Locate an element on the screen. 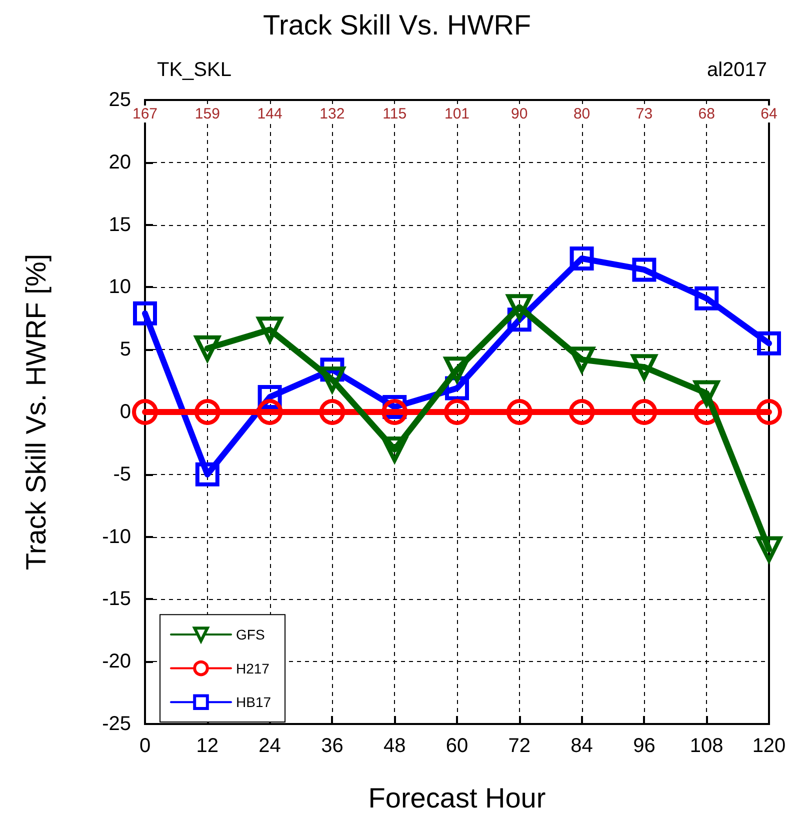  x-tick-label: 48 is located at coordinates (394, 746).